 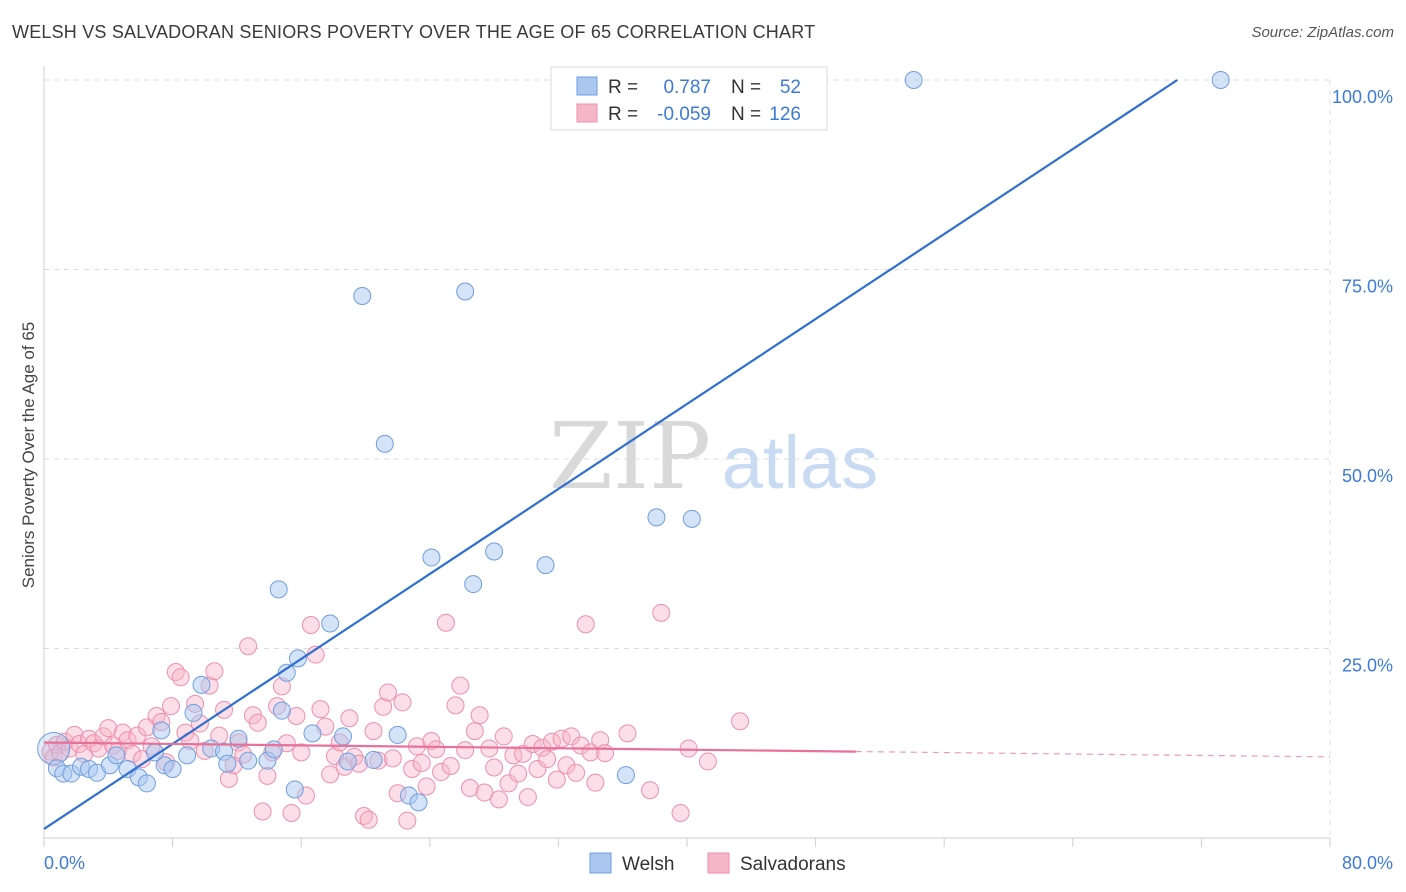 I want to click on legend-salvadorans-n-label: N =, so click(x=746, y=114).